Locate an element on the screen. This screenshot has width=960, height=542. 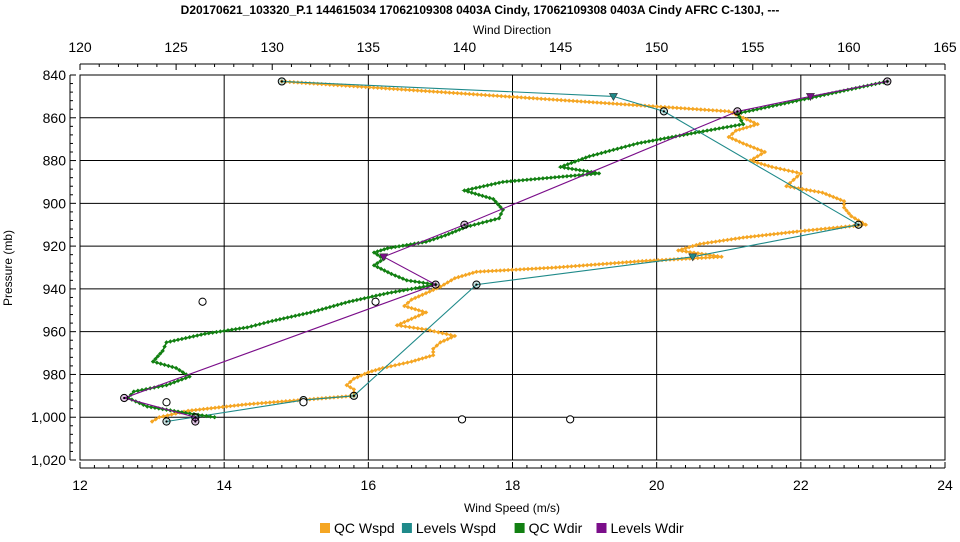
top-tick-label: 135 is located at coordinates (369, 47).